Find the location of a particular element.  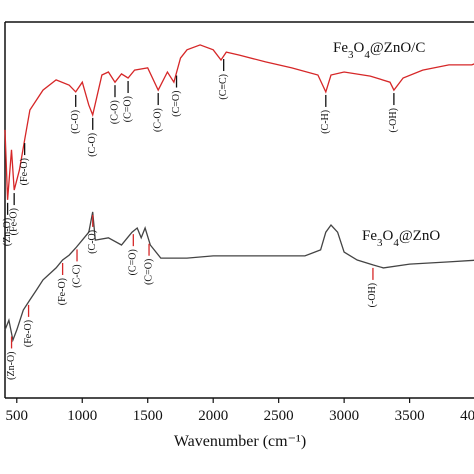

x-tick-label: 3500 is located at coordinates (410, 416).